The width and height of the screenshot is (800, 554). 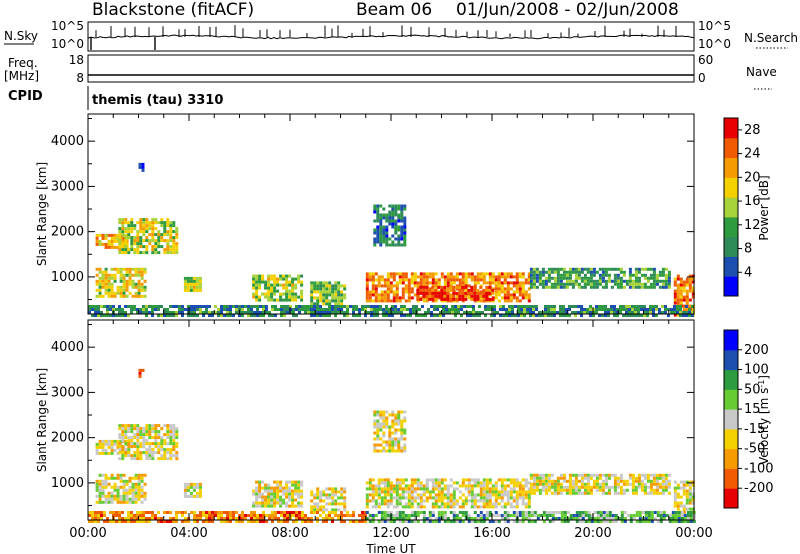 I want to click on ytick-label: 1000, so click(x=67, y=277).